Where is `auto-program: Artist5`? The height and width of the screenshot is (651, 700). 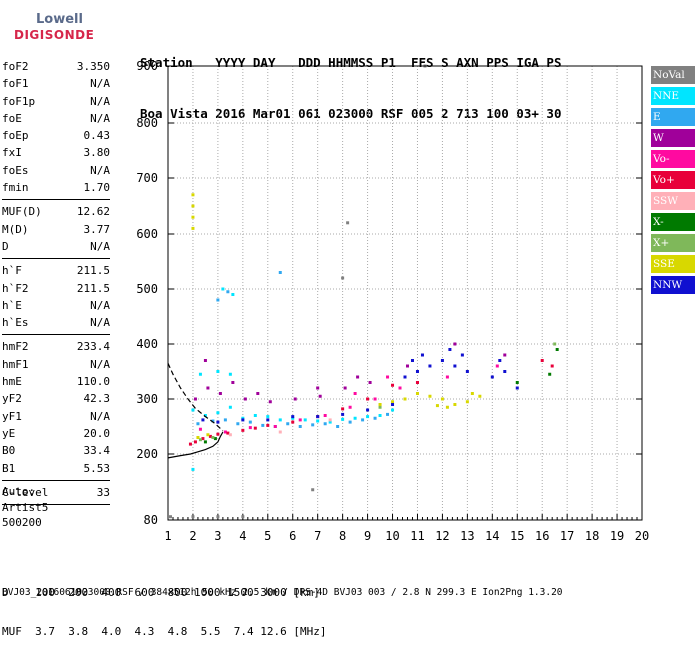 auto-program: Artist5 is located at coordinates (25, 507).